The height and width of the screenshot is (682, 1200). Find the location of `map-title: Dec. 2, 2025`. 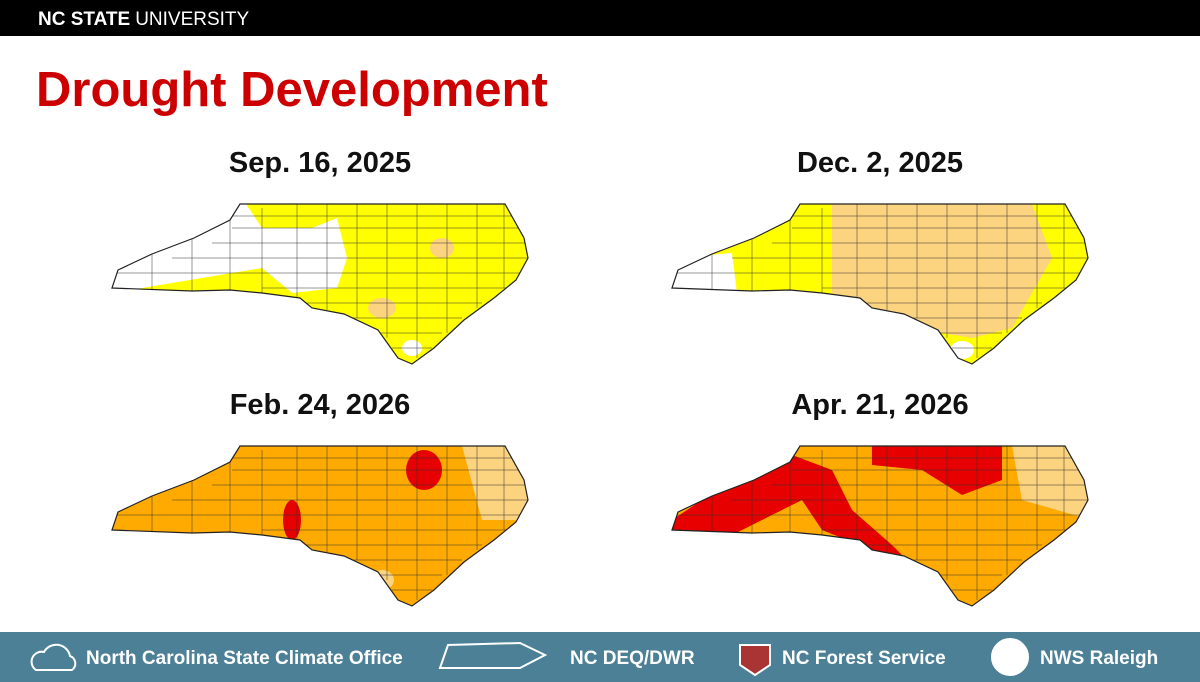

map-title: Dec. 2, 2025 is located at coordinates (880, 163).